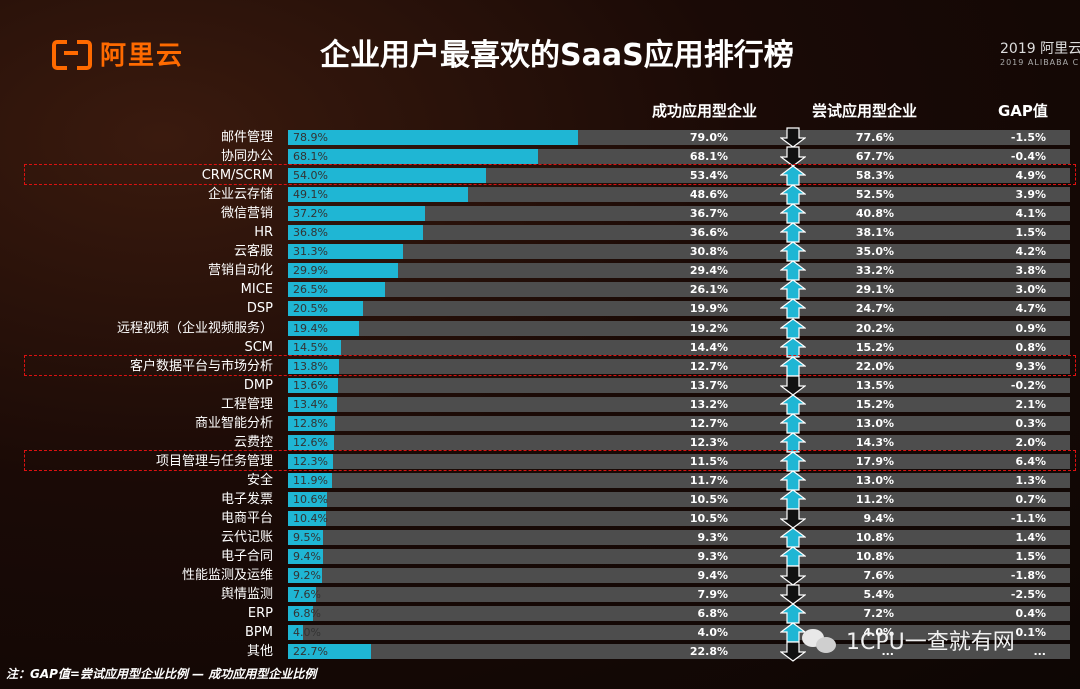 The width and height of the screenshot is (1080, 689). Describe the element at coordinates (1028, 157) in the screenshot. I see `gap-value: -0.4%` at that location.